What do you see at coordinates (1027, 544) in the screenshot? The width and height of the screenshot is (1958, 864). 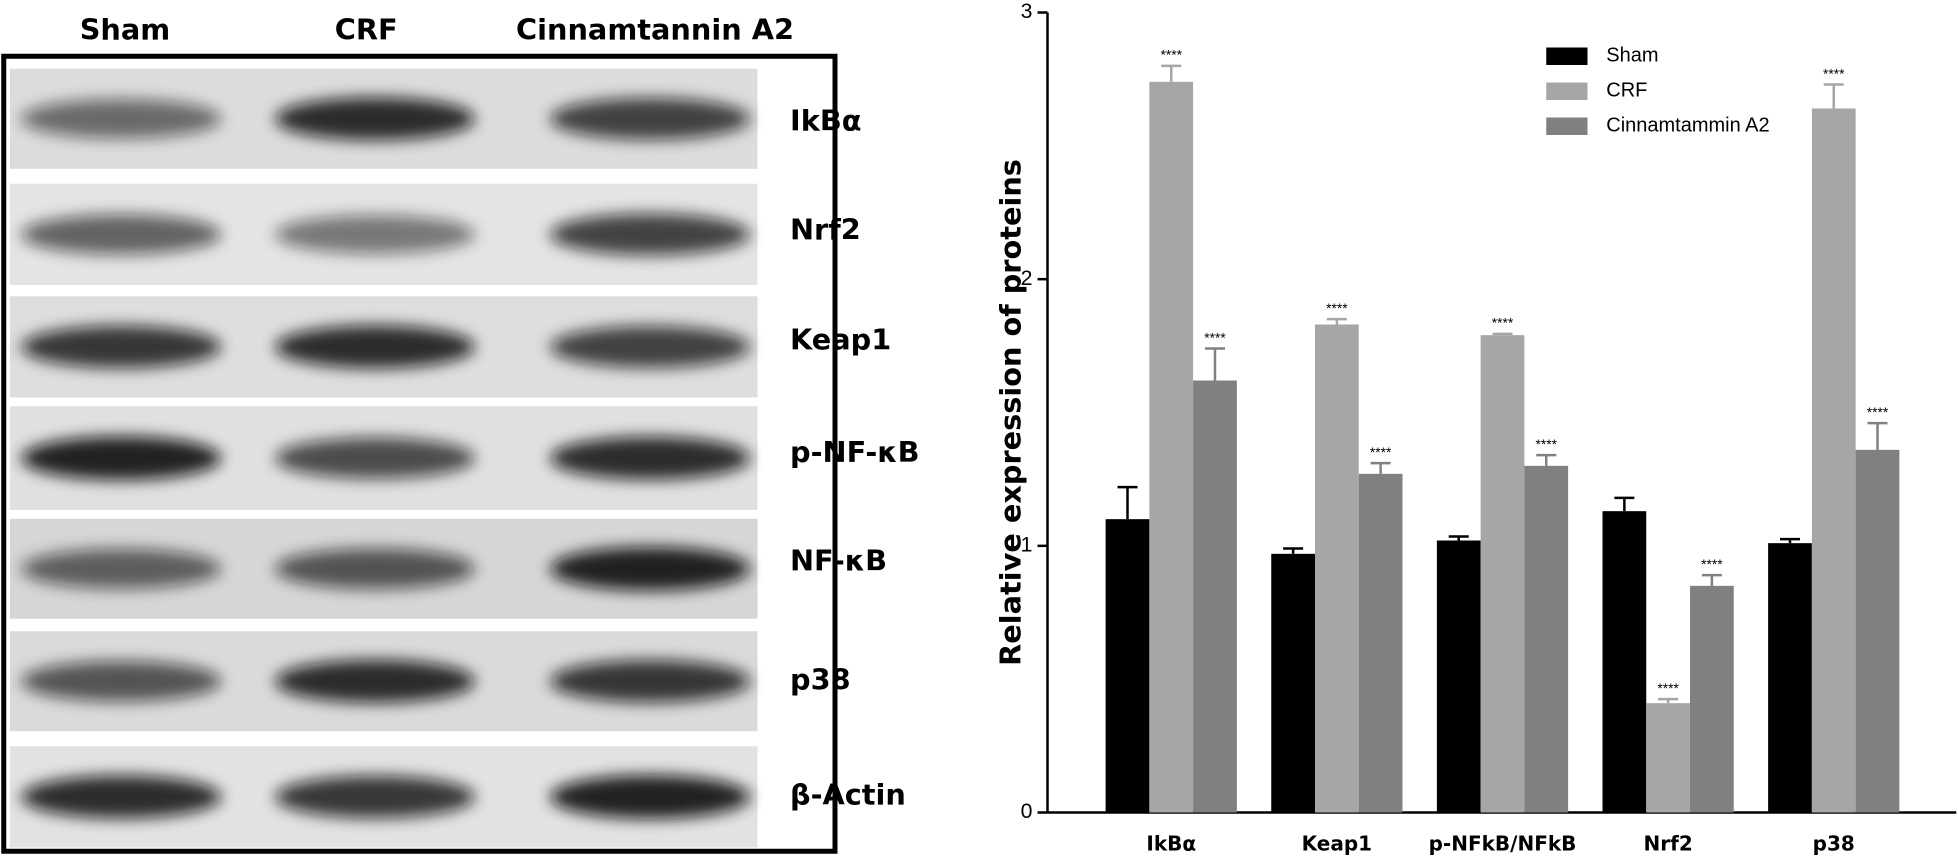 I see `y-tick-label: 1` at bounding box center [1027, 544].